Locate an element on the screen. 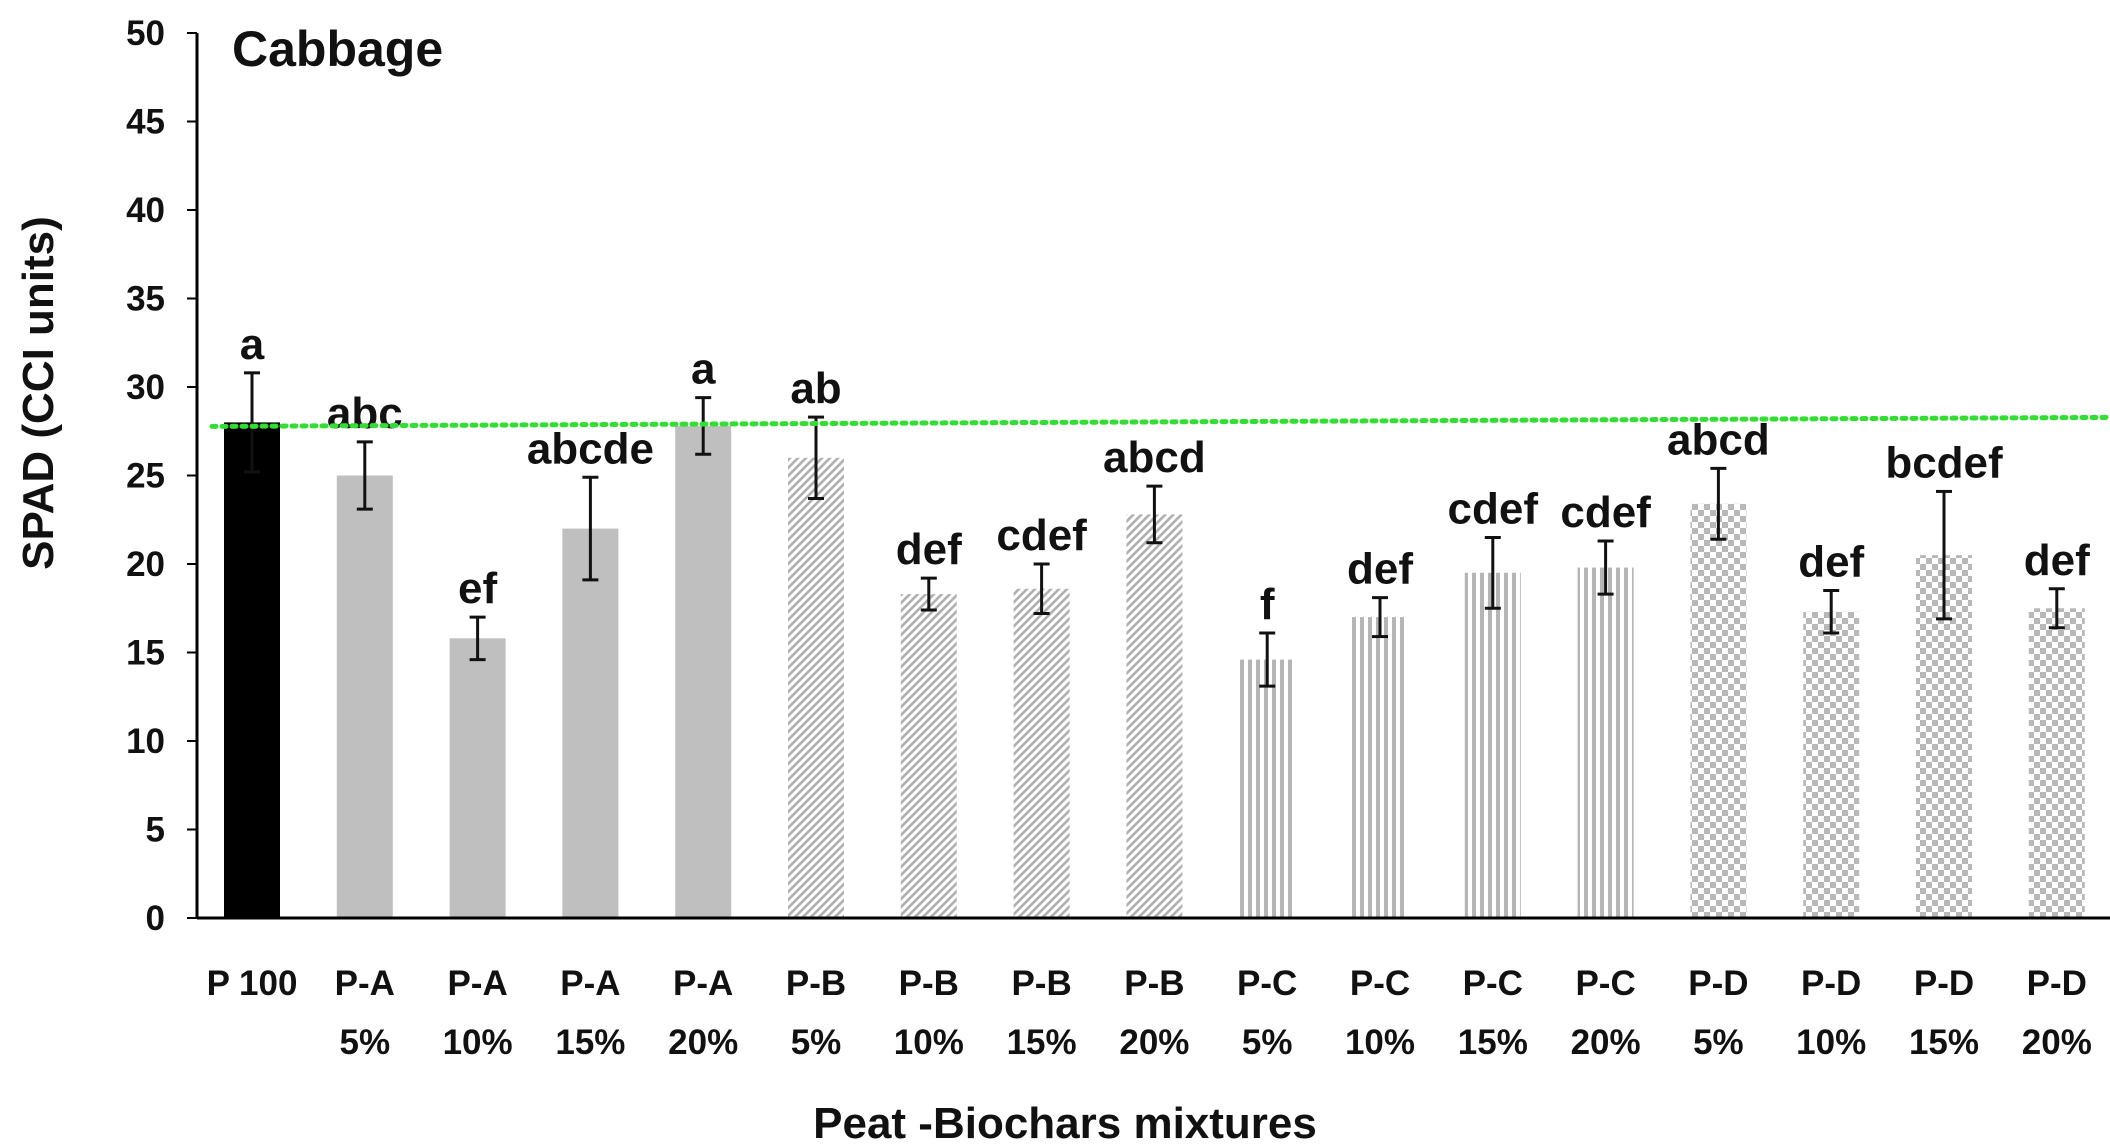 The width and height of the screenshot is (2110, 1147). y-tick-label: 35 is located at coordinates (145, 299).